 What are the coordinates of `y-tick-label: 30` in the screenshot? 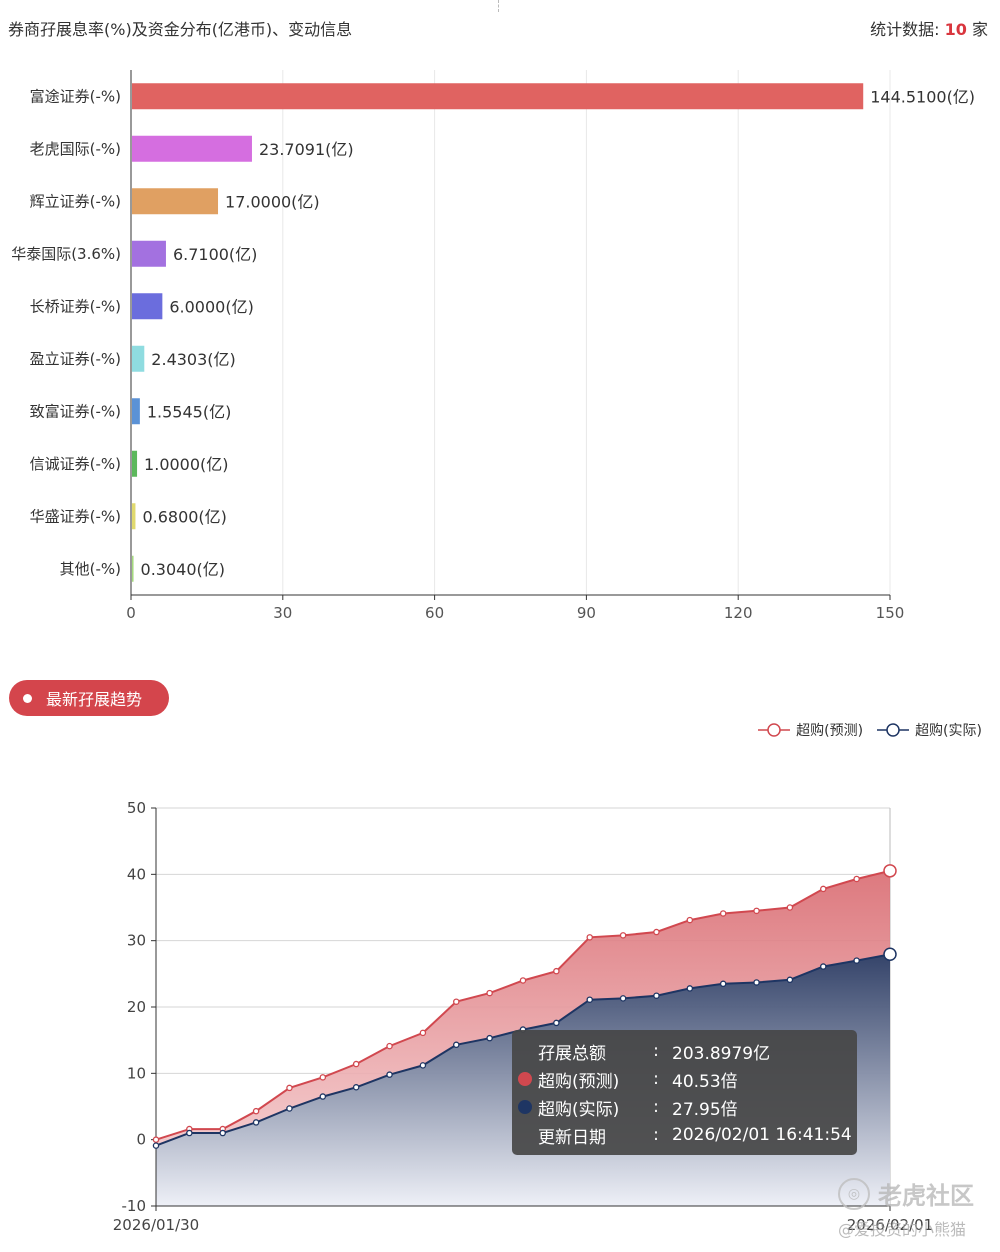 It's located at (136, 941).